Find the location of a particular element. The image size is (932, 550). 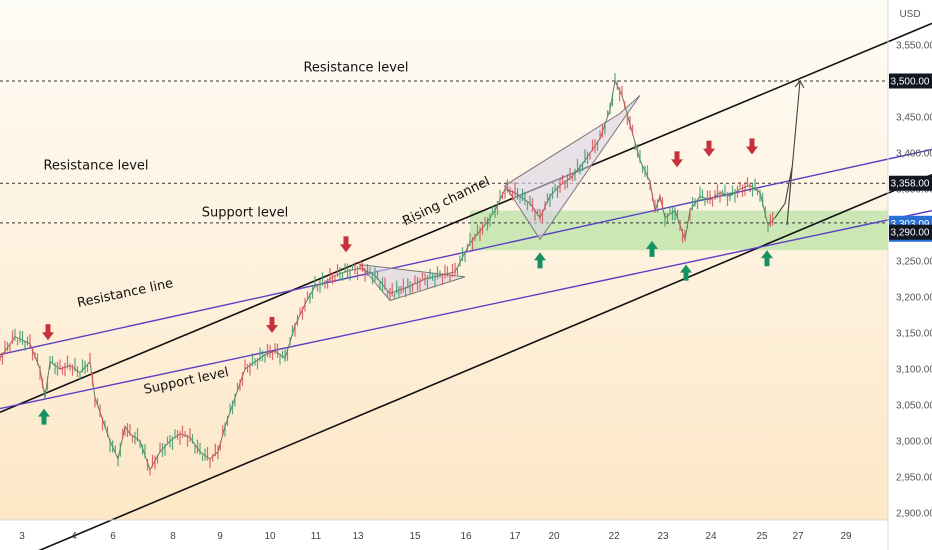

x-tick-label: 25 is located at coordinates (762, 536).